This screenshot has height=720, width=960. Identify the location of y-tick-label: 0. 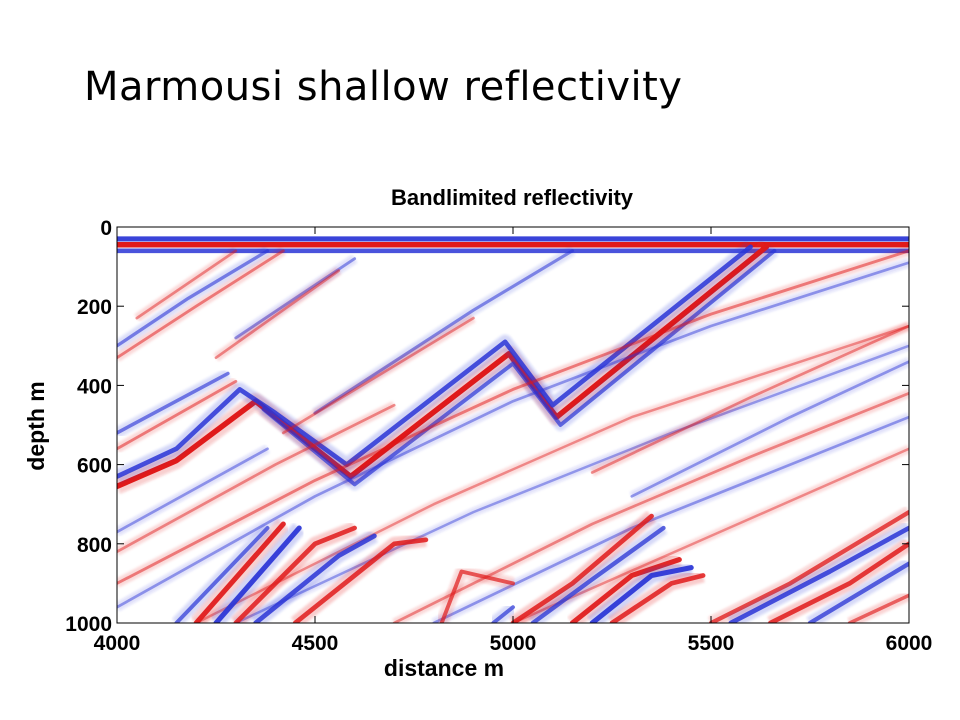
(106, 228).